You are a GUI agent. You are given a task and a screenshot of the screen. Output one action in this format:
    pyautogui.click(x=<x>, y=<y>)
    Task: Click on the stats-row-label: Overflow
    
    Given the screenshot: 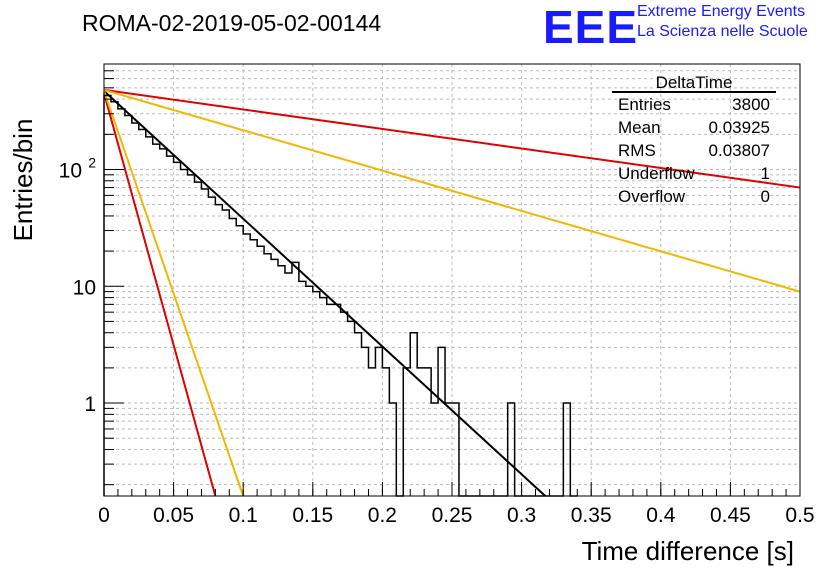 What is the action you would take?
    pyautogui.click(x=652, y=196)
    